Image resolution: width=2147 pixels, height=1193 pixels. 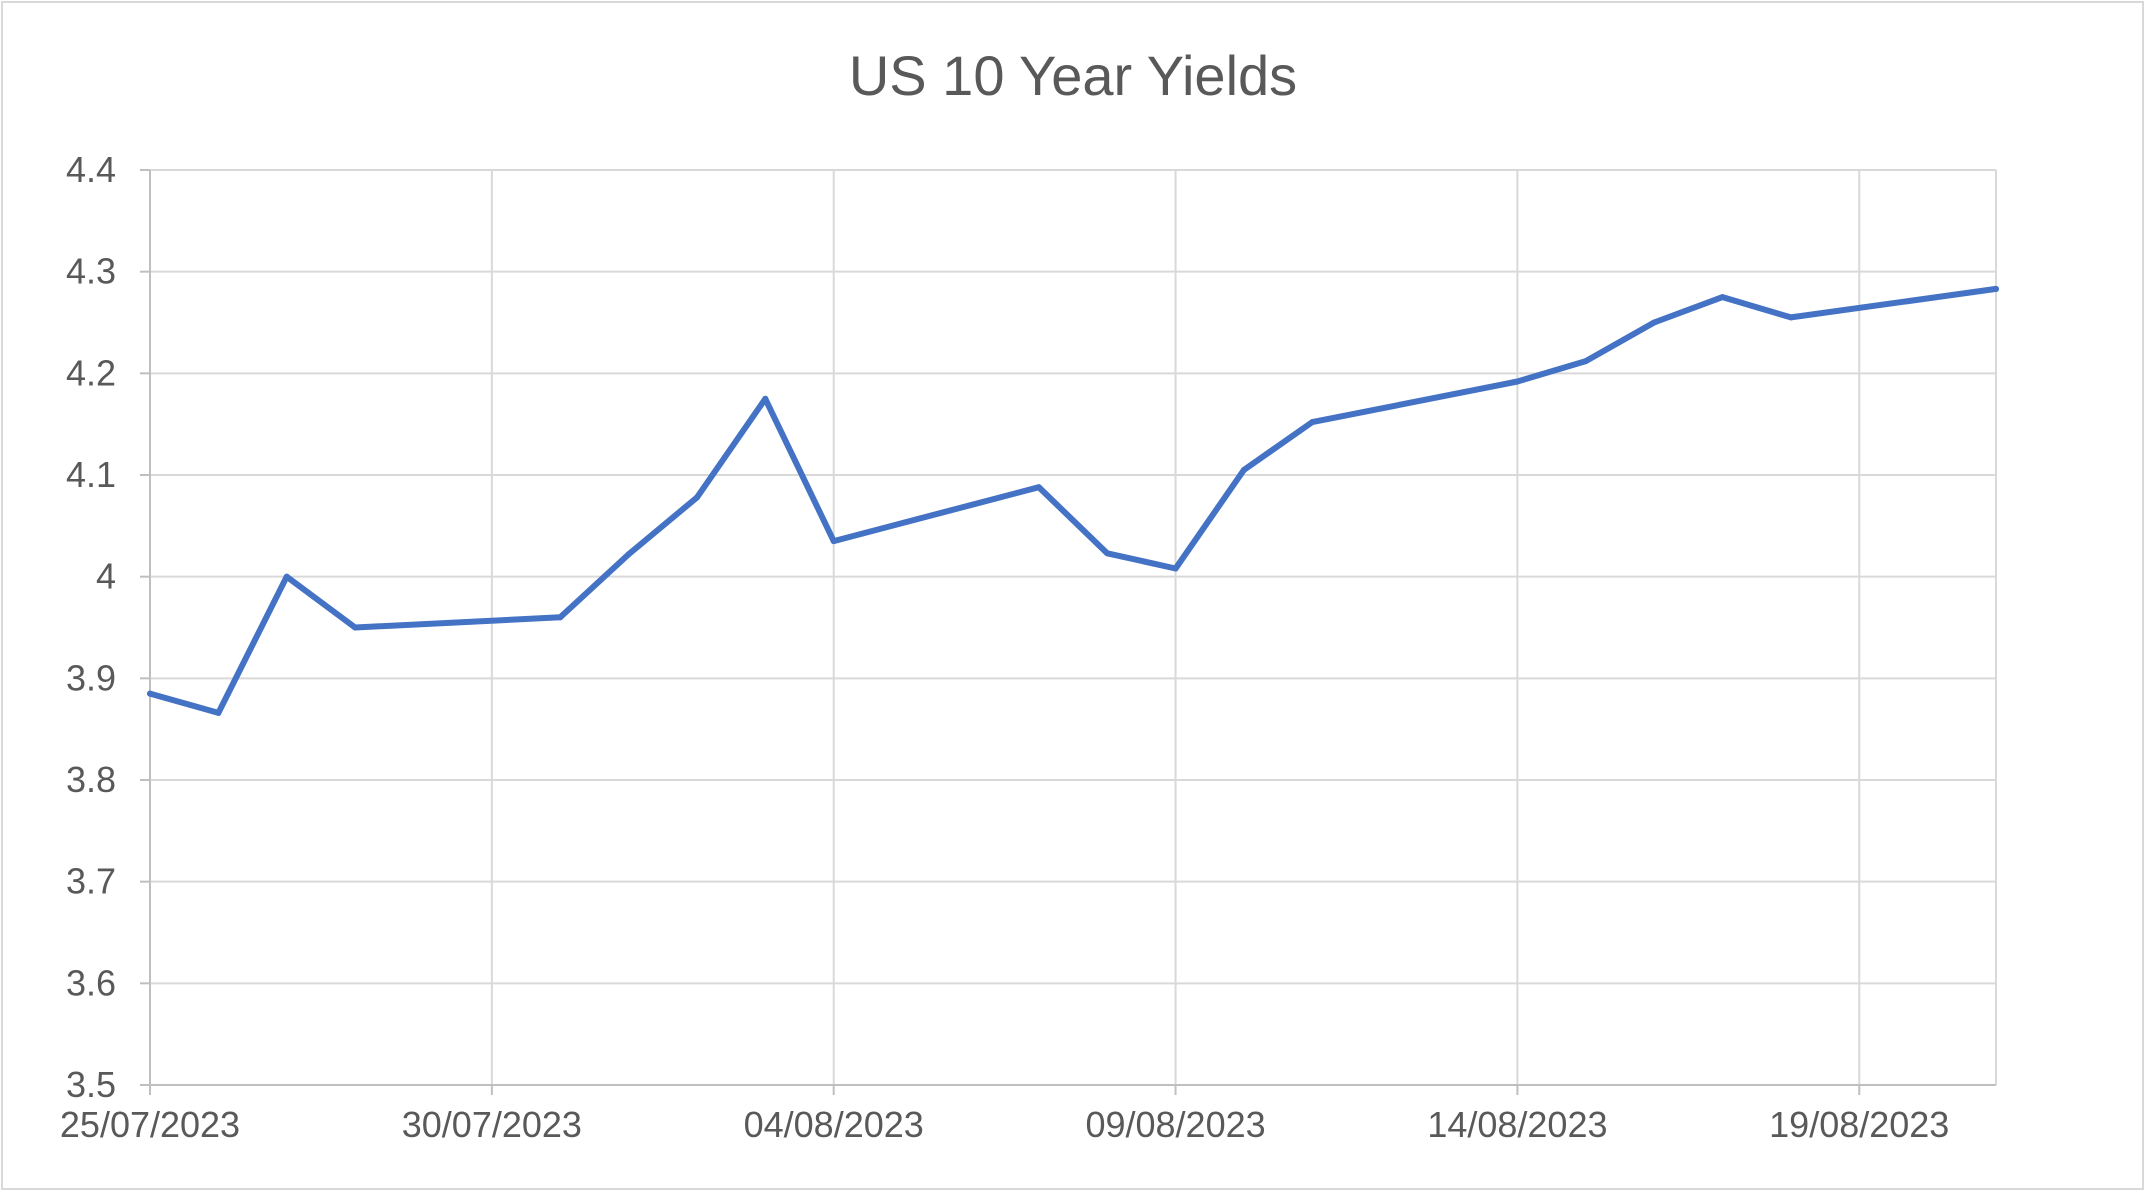 What do you see at coordinates (91, 677) in the screenshot?
I see `y-tick-label: 3.9` at bounding box center [91, 677].